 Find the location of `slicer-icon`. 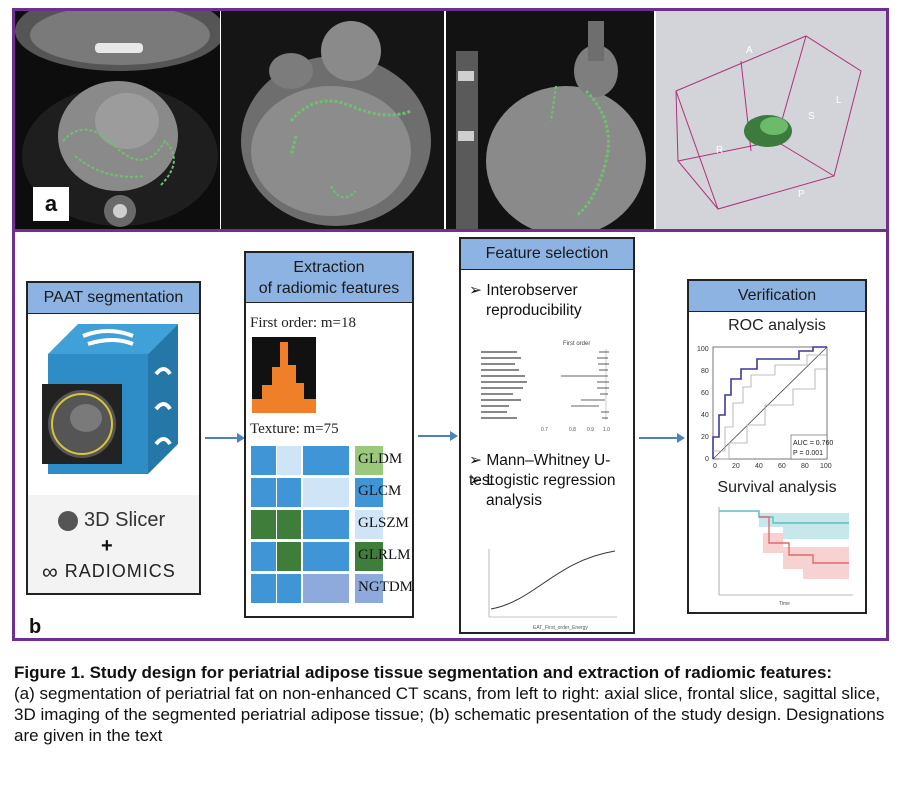

slicer-icon is located at coordinates (68, 520).